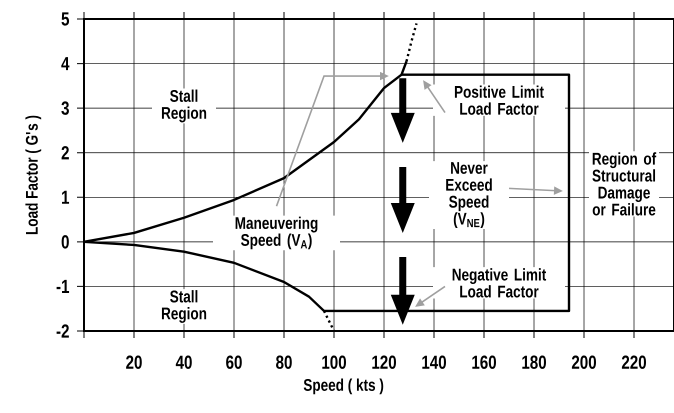 The height and width of the screenshot is (413, 674). Describe the element at coordinates (184, 362) in the screenshot. I see `x-tick-label: 40` at that location.